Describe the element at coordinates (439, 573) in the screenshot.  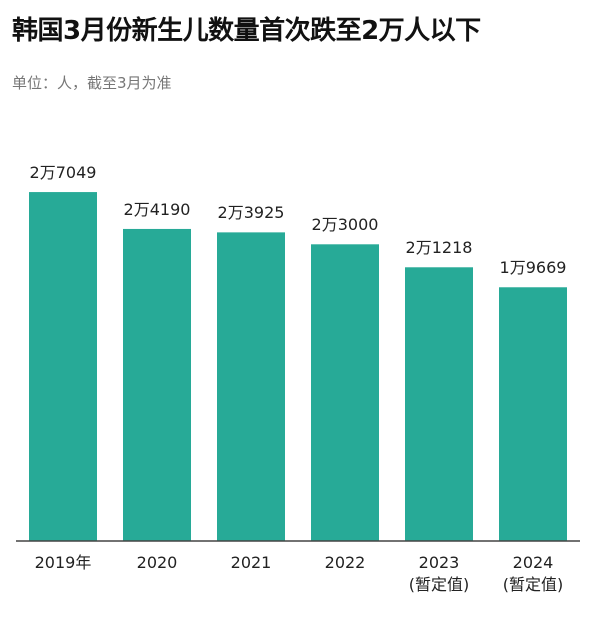
I see `x-tick-label: 2023 (暂定值)` at that location.